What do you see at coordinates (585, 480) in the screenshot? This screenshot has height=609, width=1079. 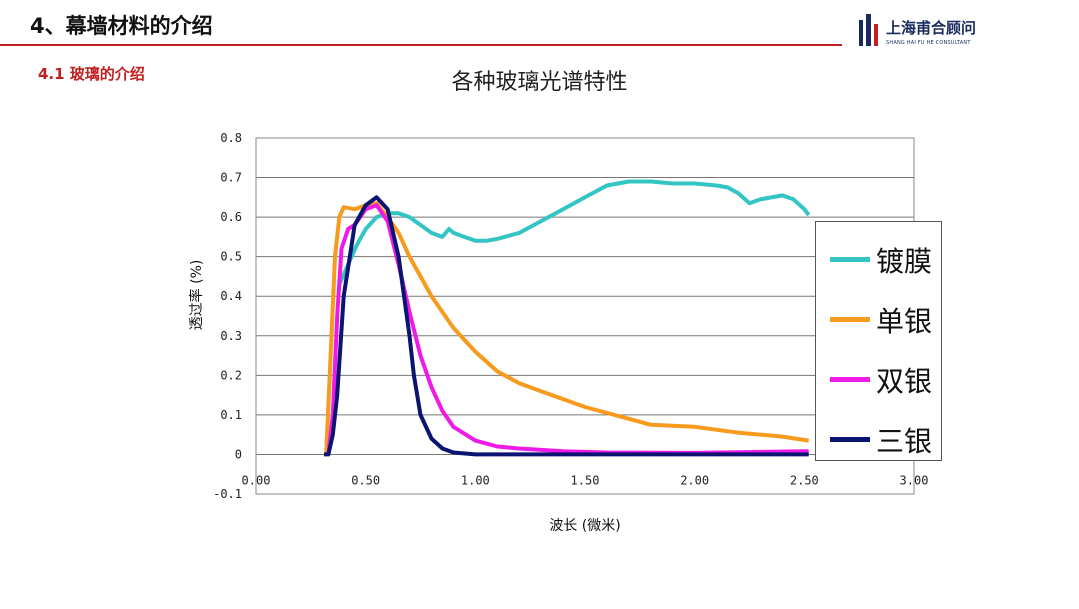 I see `x-tick-label: 1.50` at bounding box center [585, 480].